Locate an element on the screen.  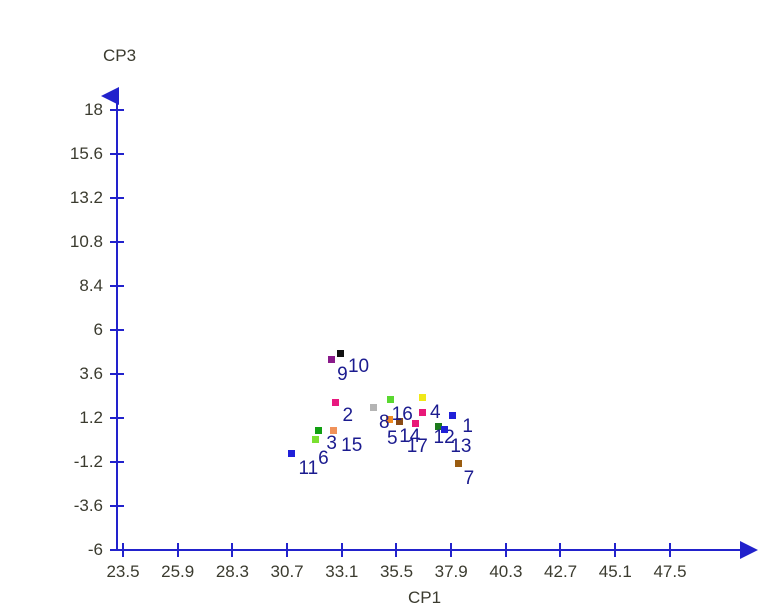
y-axis-title: CP3 is located at coordinates (120, 55).